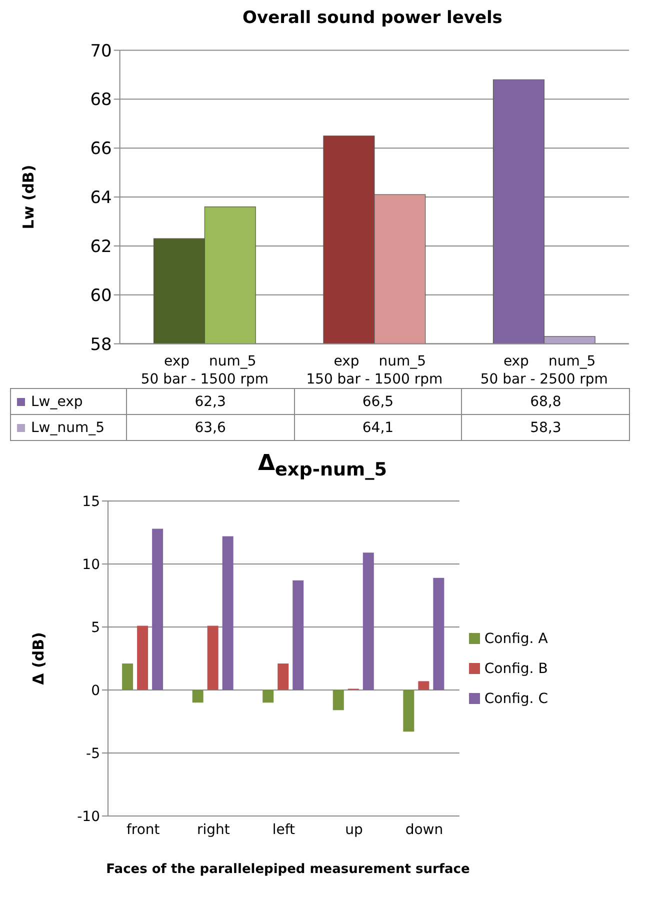 This screenshot has width=645, height=923. Describe the element at coordinates (88, 816) in the screenshot. I see `y-tick-label: -10` at that location.